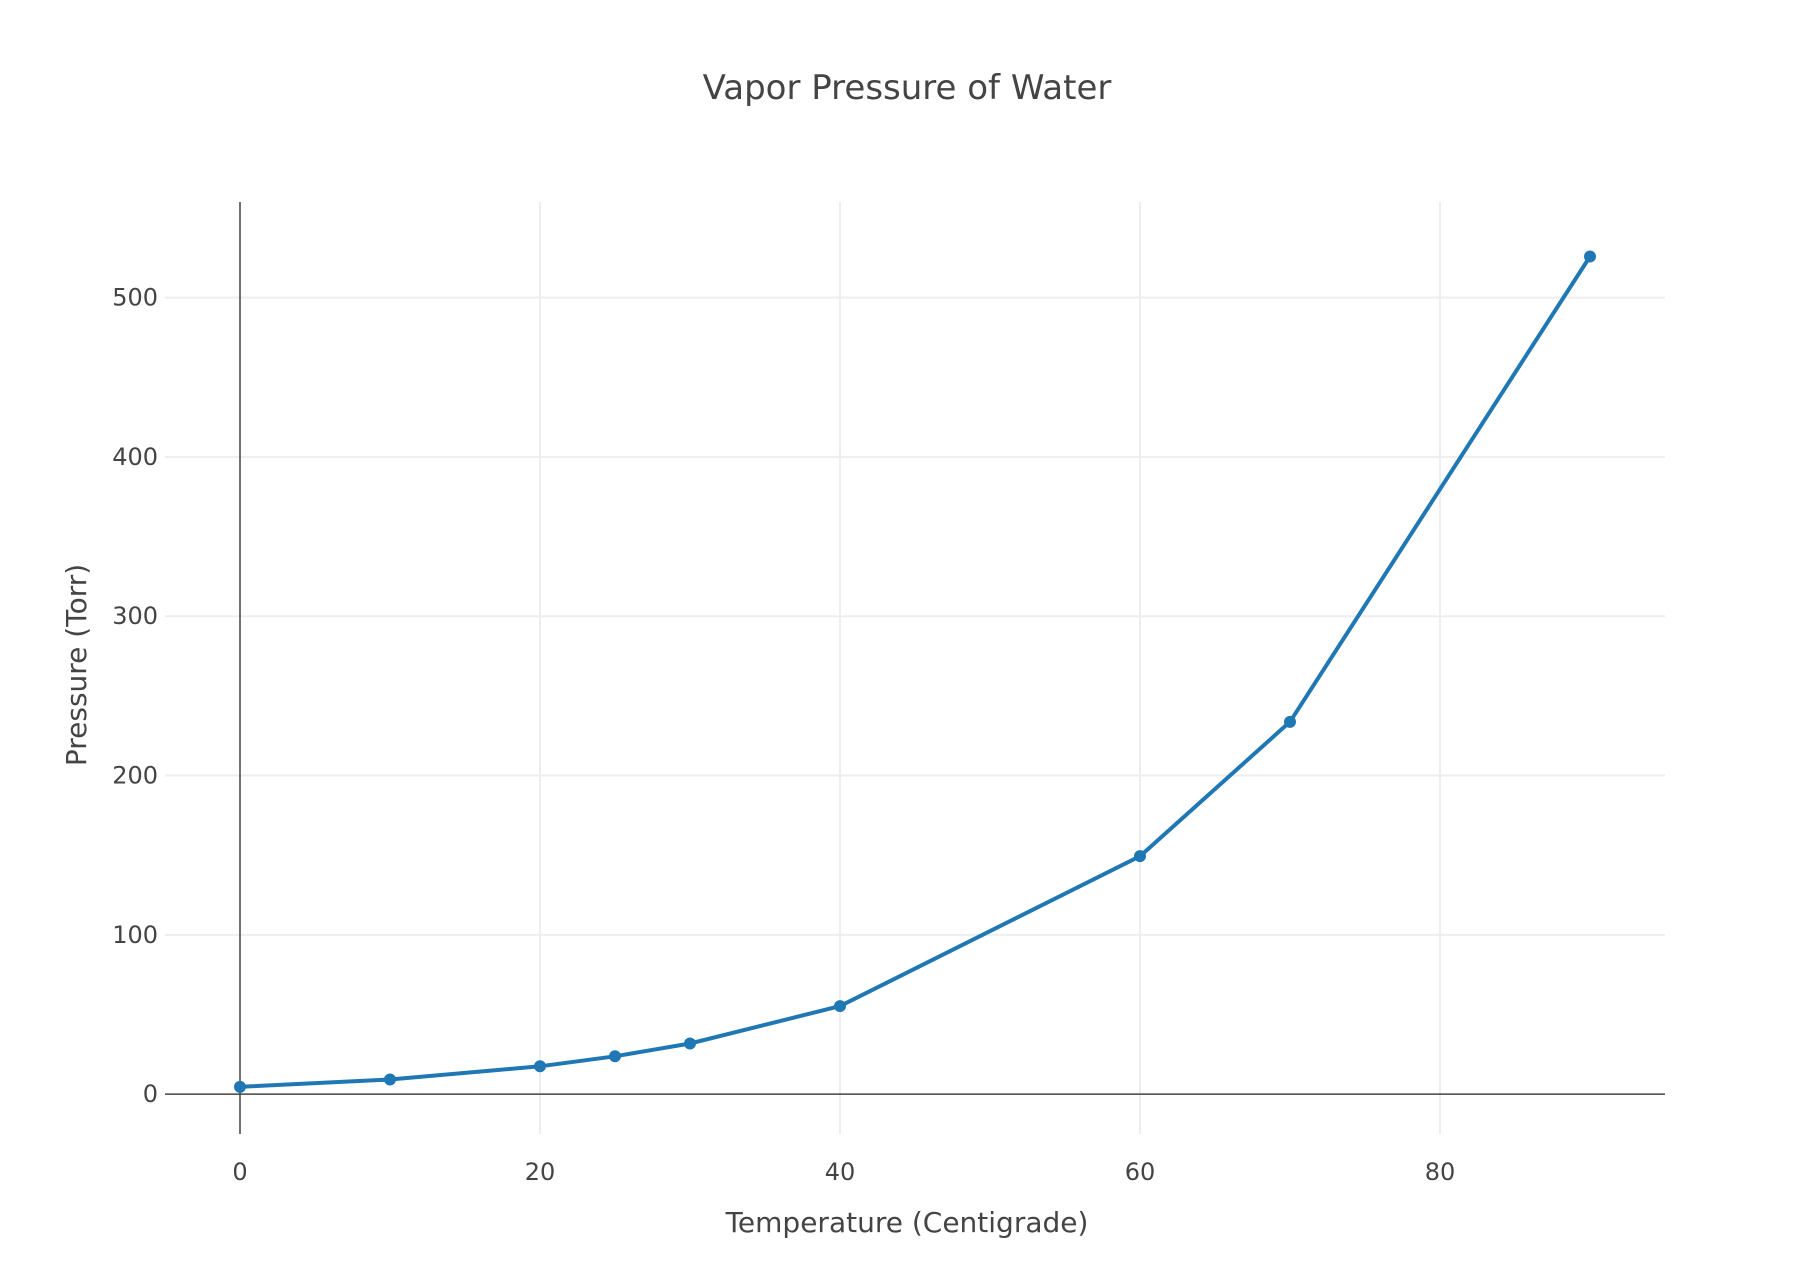 The height and width of the screenshot is (1284, 1810). I want to click on y-tick-label: 200, so click(135, 776).